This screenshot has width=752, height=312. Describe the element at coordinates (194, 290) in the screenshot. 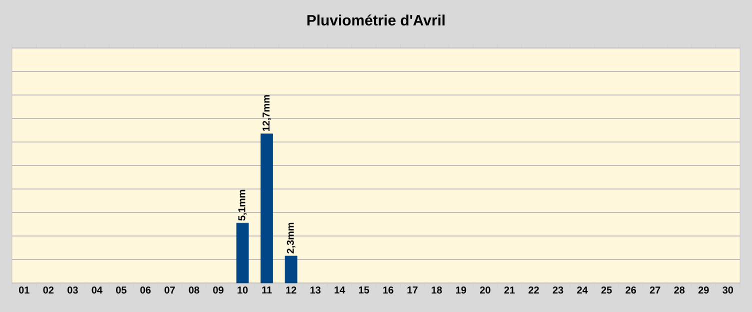

I see `x-tick-label: 08` at that location.